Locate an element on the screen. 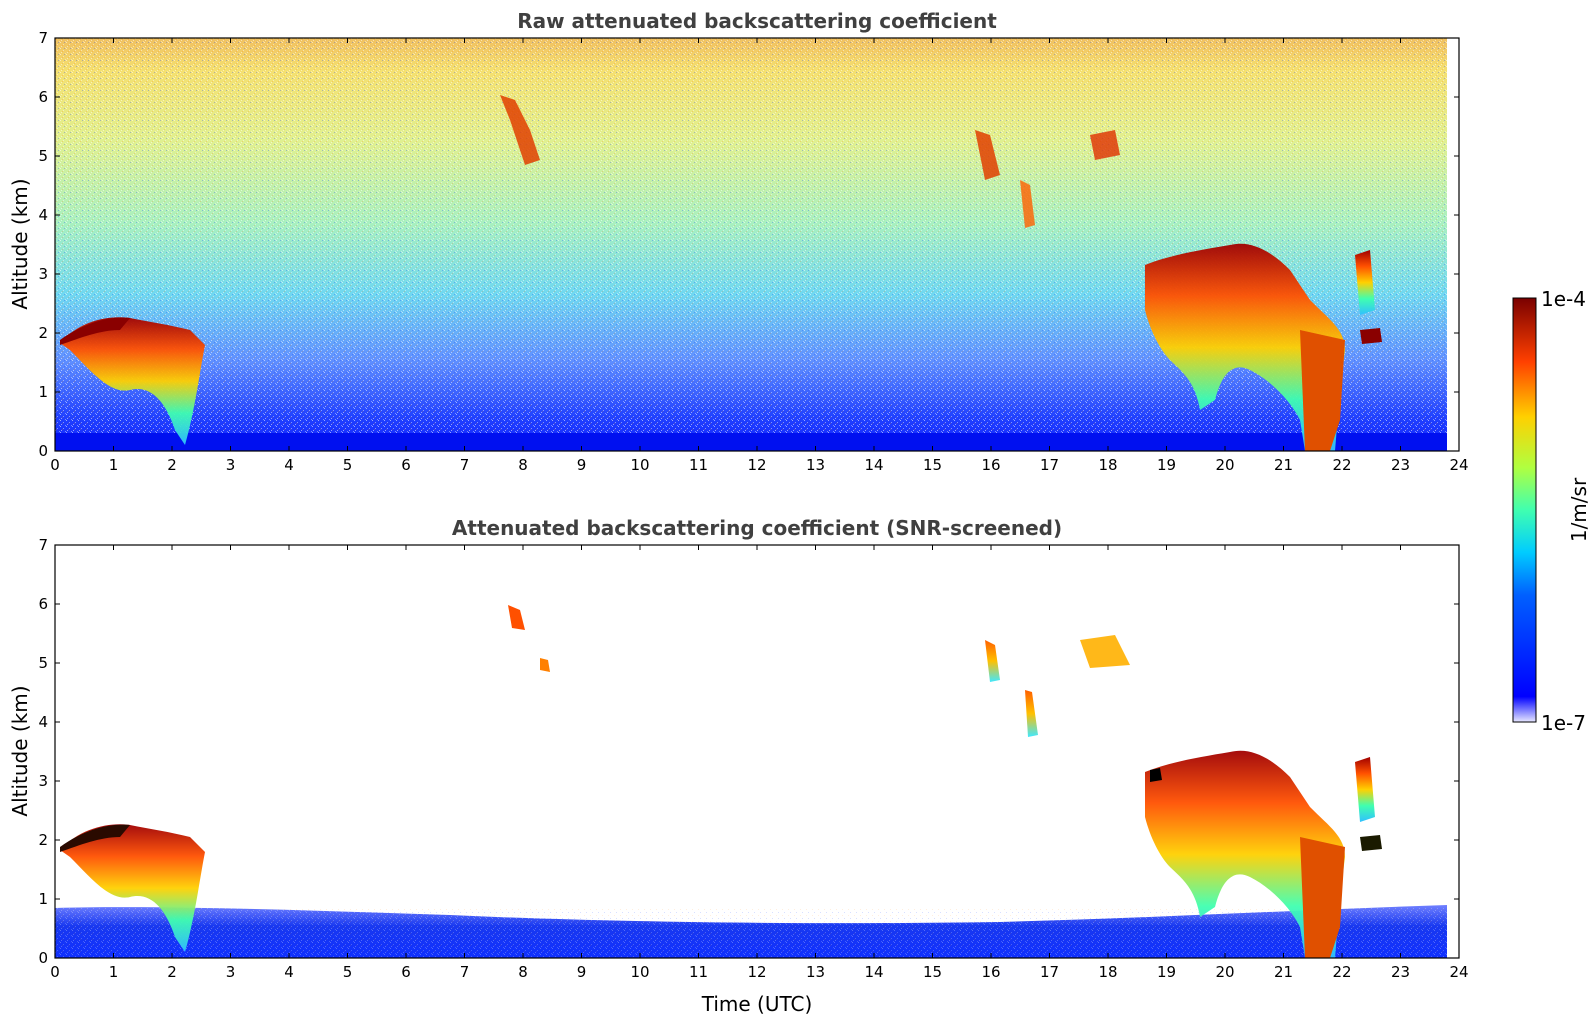 The image size is (1595, 1020). raw-x-tick-label: 20 is located at coordinates (1224, 465).